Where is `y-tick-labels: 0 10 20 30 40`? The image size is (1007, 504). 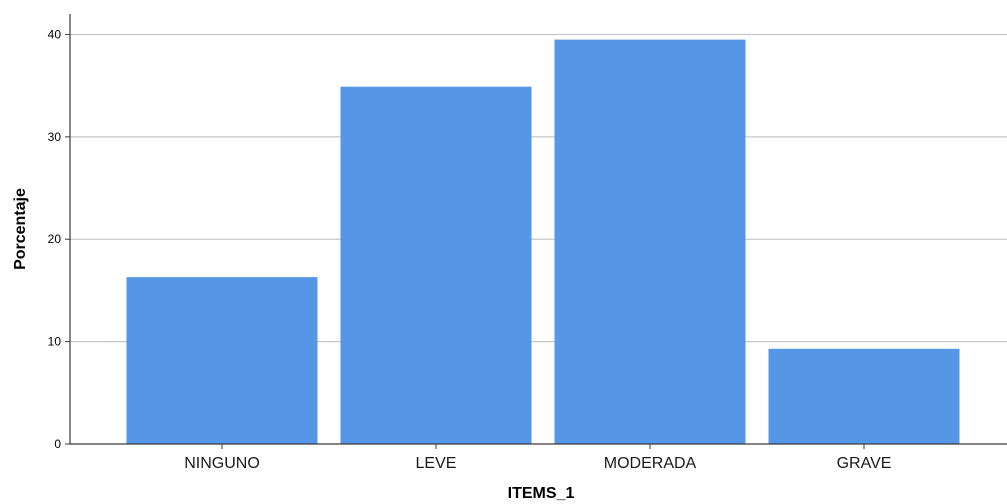 y-tick-labels: 0 10 20 30 40 is located at coordinates (59, 239).